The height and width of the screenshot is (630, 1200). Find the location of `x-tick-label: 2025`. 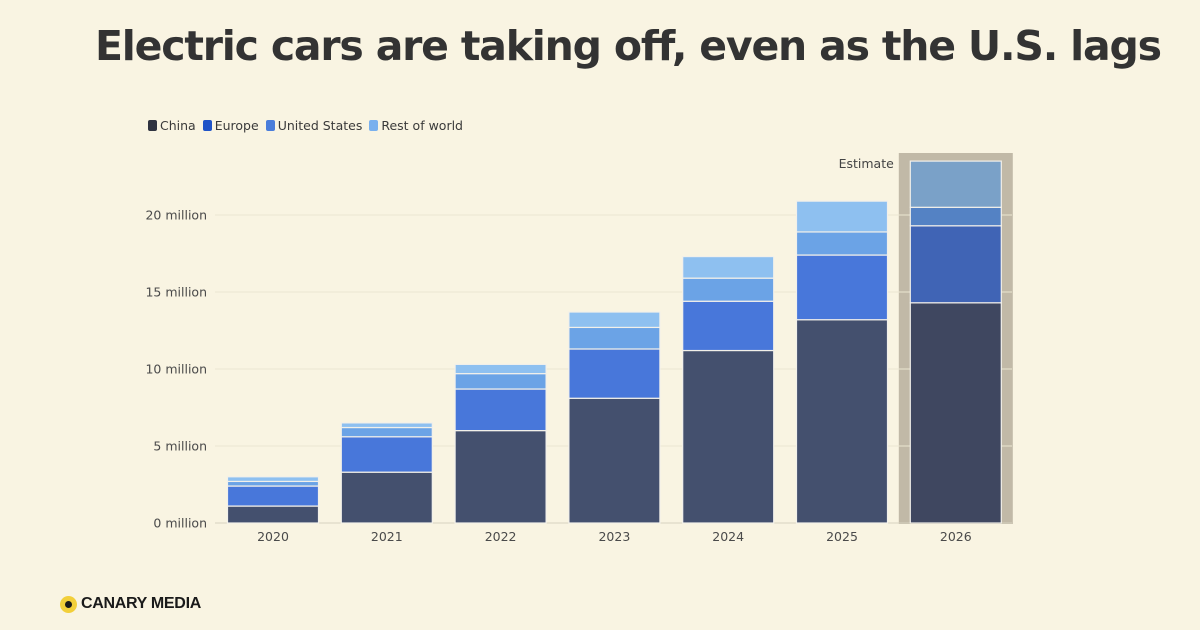

x-tick-label: 2025 is located at coordinates (842, 536).